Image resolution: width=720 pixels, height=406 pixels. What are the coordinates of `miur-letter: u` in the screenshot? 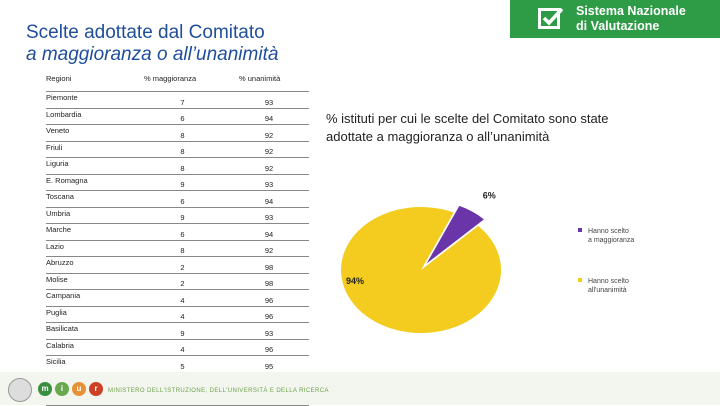 It's located at (79, 389).